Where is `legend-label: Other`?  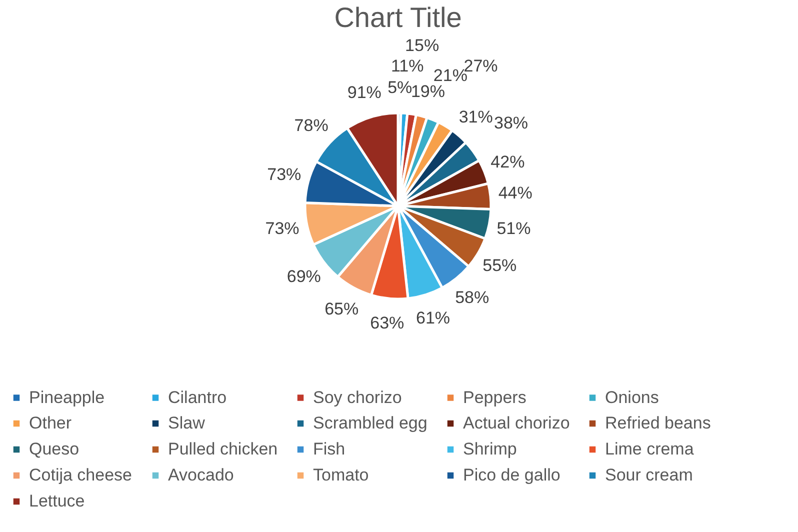
legend-label: Other is located at coordinates (50, 423).